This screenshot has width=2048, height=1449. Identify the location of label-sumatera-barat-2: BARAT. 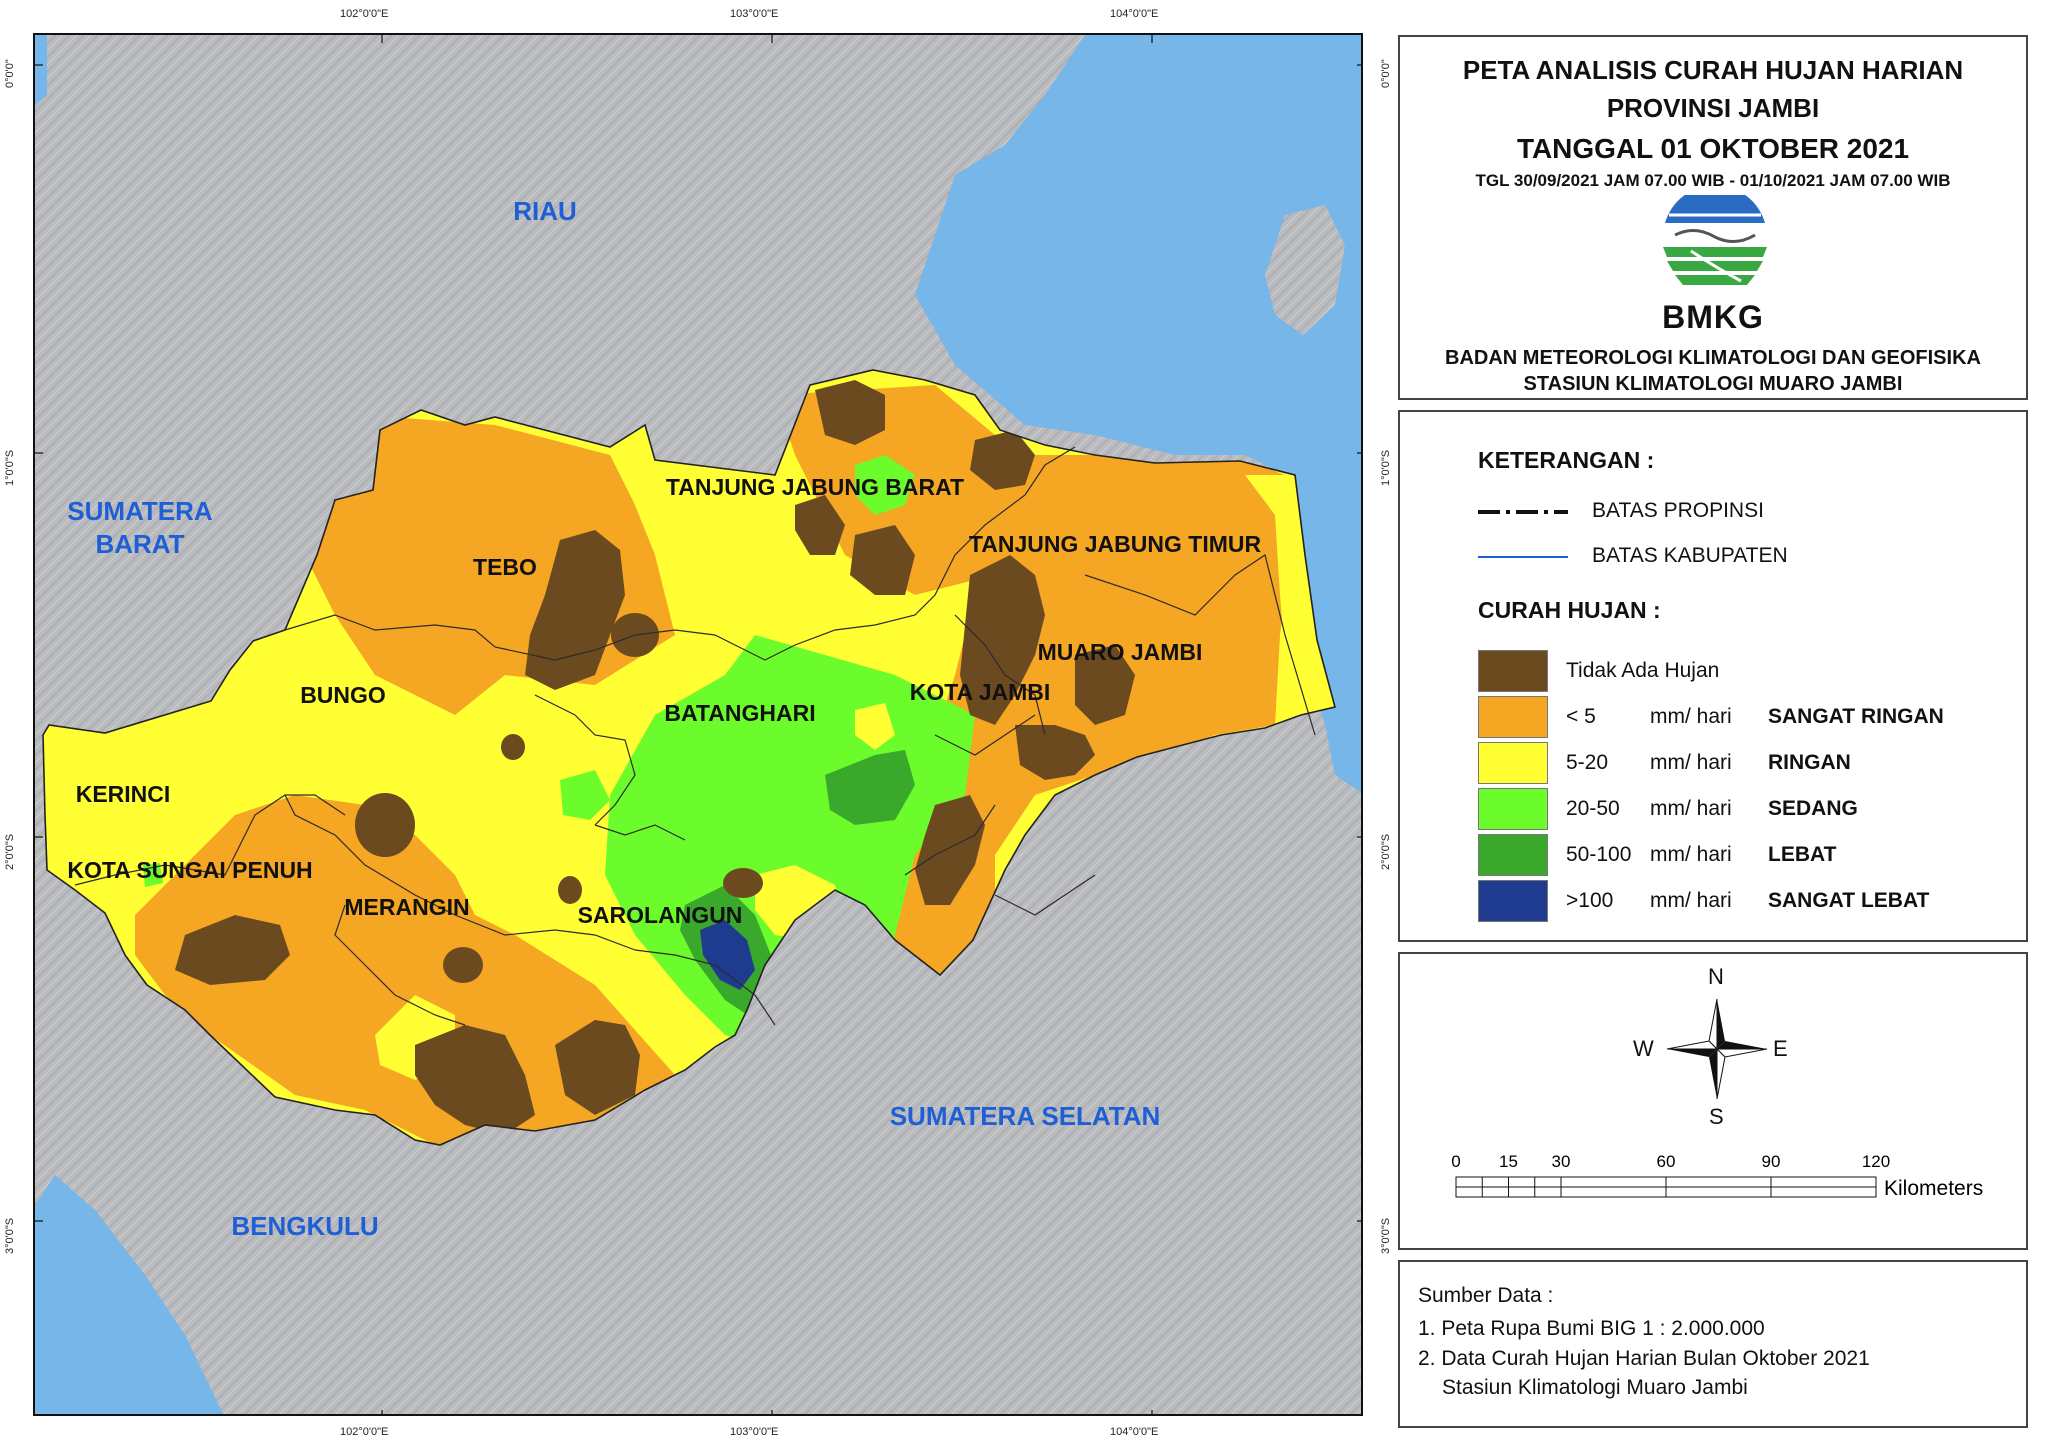
(139, 544).